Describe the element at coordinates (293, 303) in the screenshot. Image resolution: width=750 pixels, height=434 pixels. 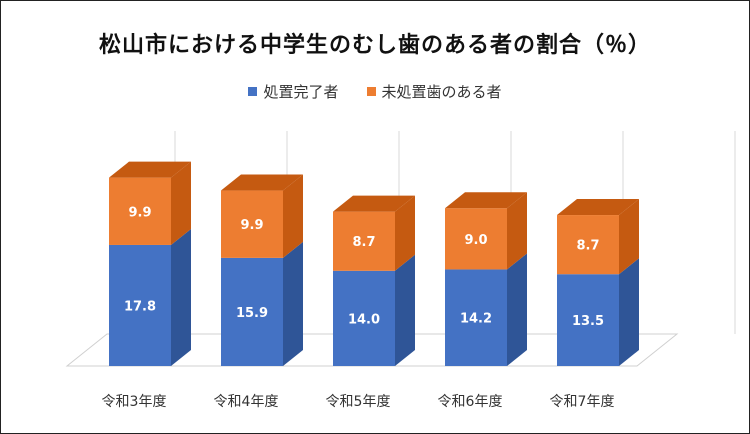
I see `bar-treated-1-side` at that location.